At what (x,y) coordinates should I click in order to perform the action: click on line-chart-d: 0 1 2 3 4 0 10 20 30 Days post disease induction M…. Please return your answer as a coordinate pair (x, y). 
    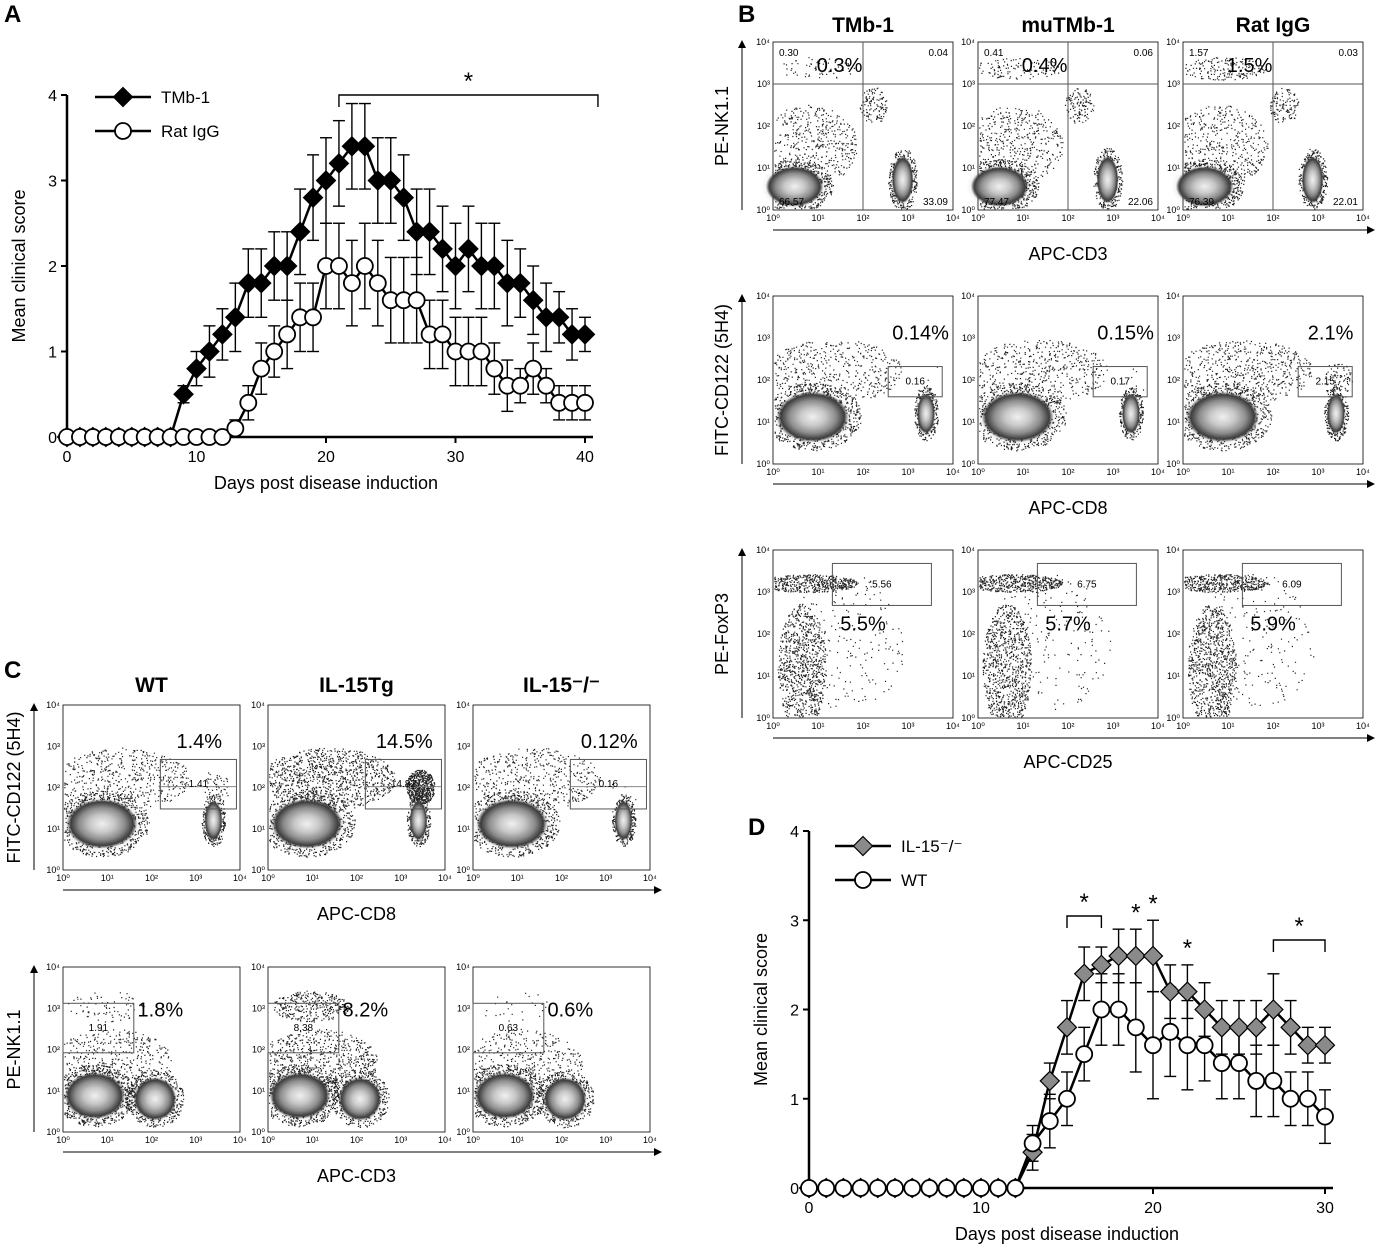
    Looking at the image, I should click on (1043, 1034).